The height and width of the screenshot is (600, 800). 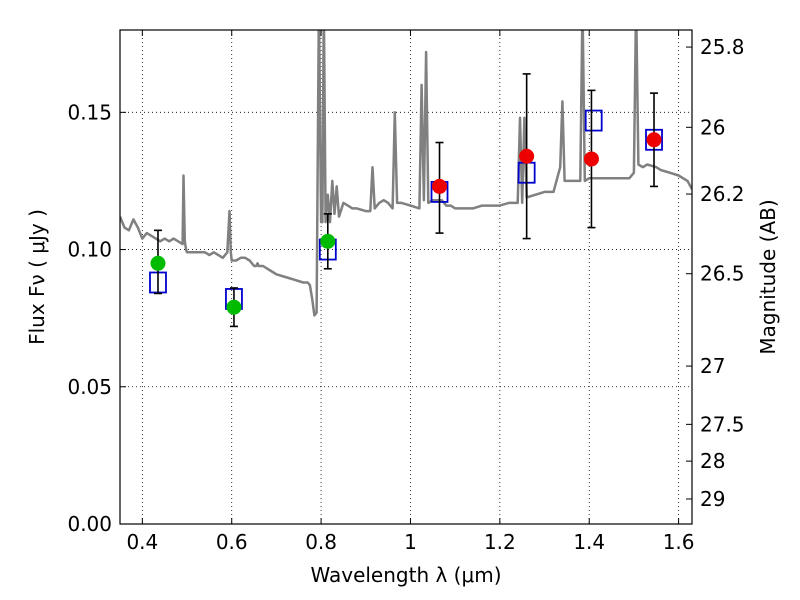 I want to click on y-tick-label: 0.05, so click(x=89, y=387).